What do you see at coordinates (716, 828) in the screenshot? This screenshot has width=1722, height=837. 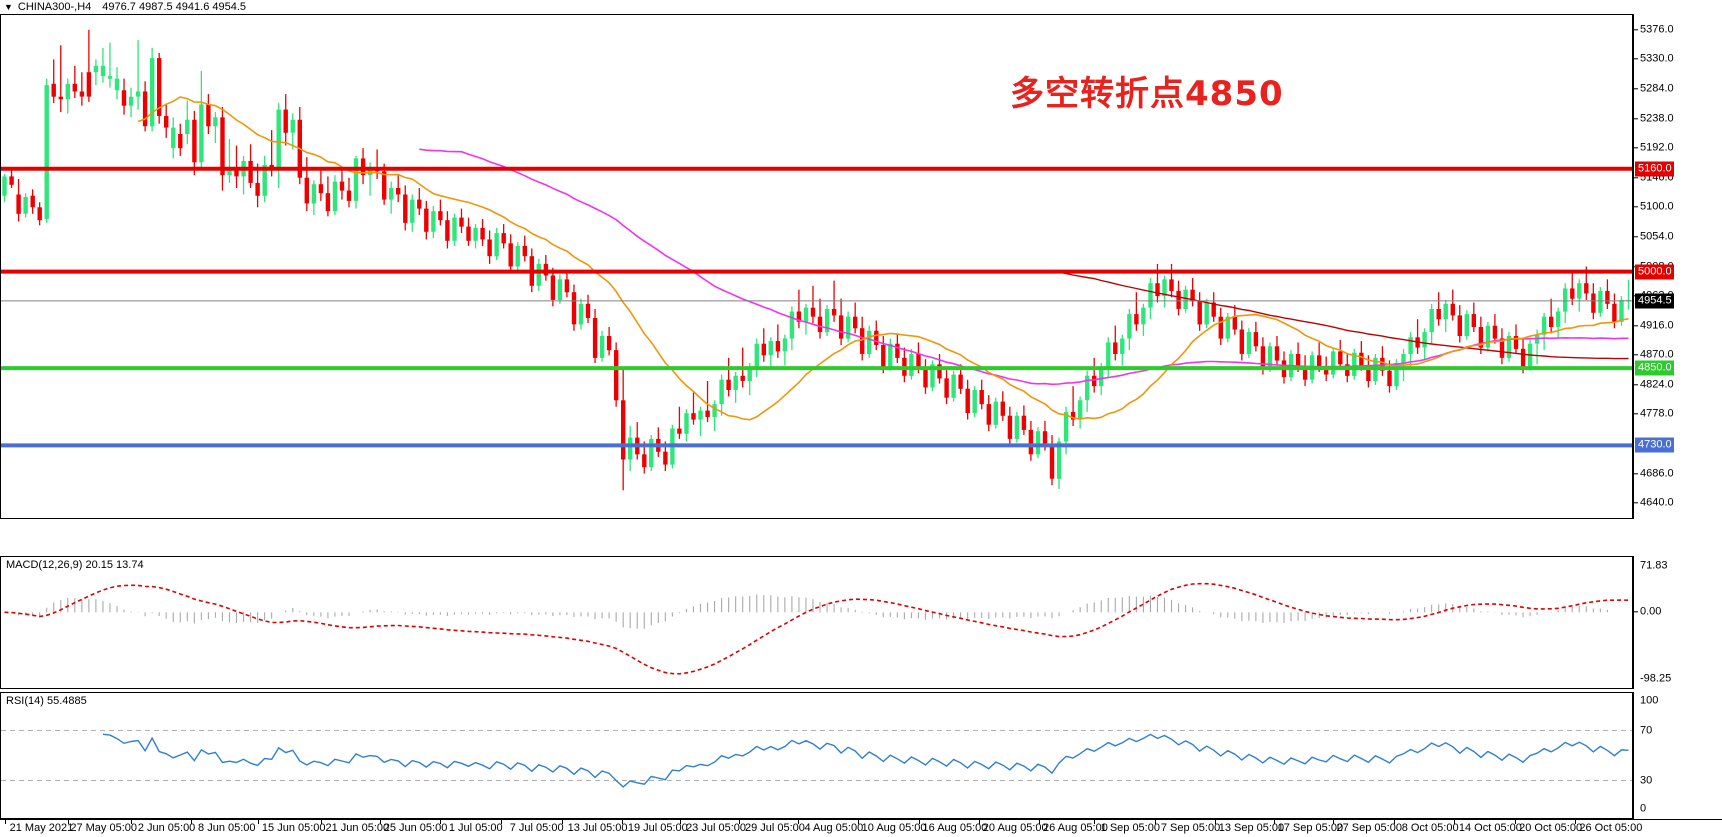 I see `time-axis-label: 23 Jul 05:00` at bounding box center [716, 828].